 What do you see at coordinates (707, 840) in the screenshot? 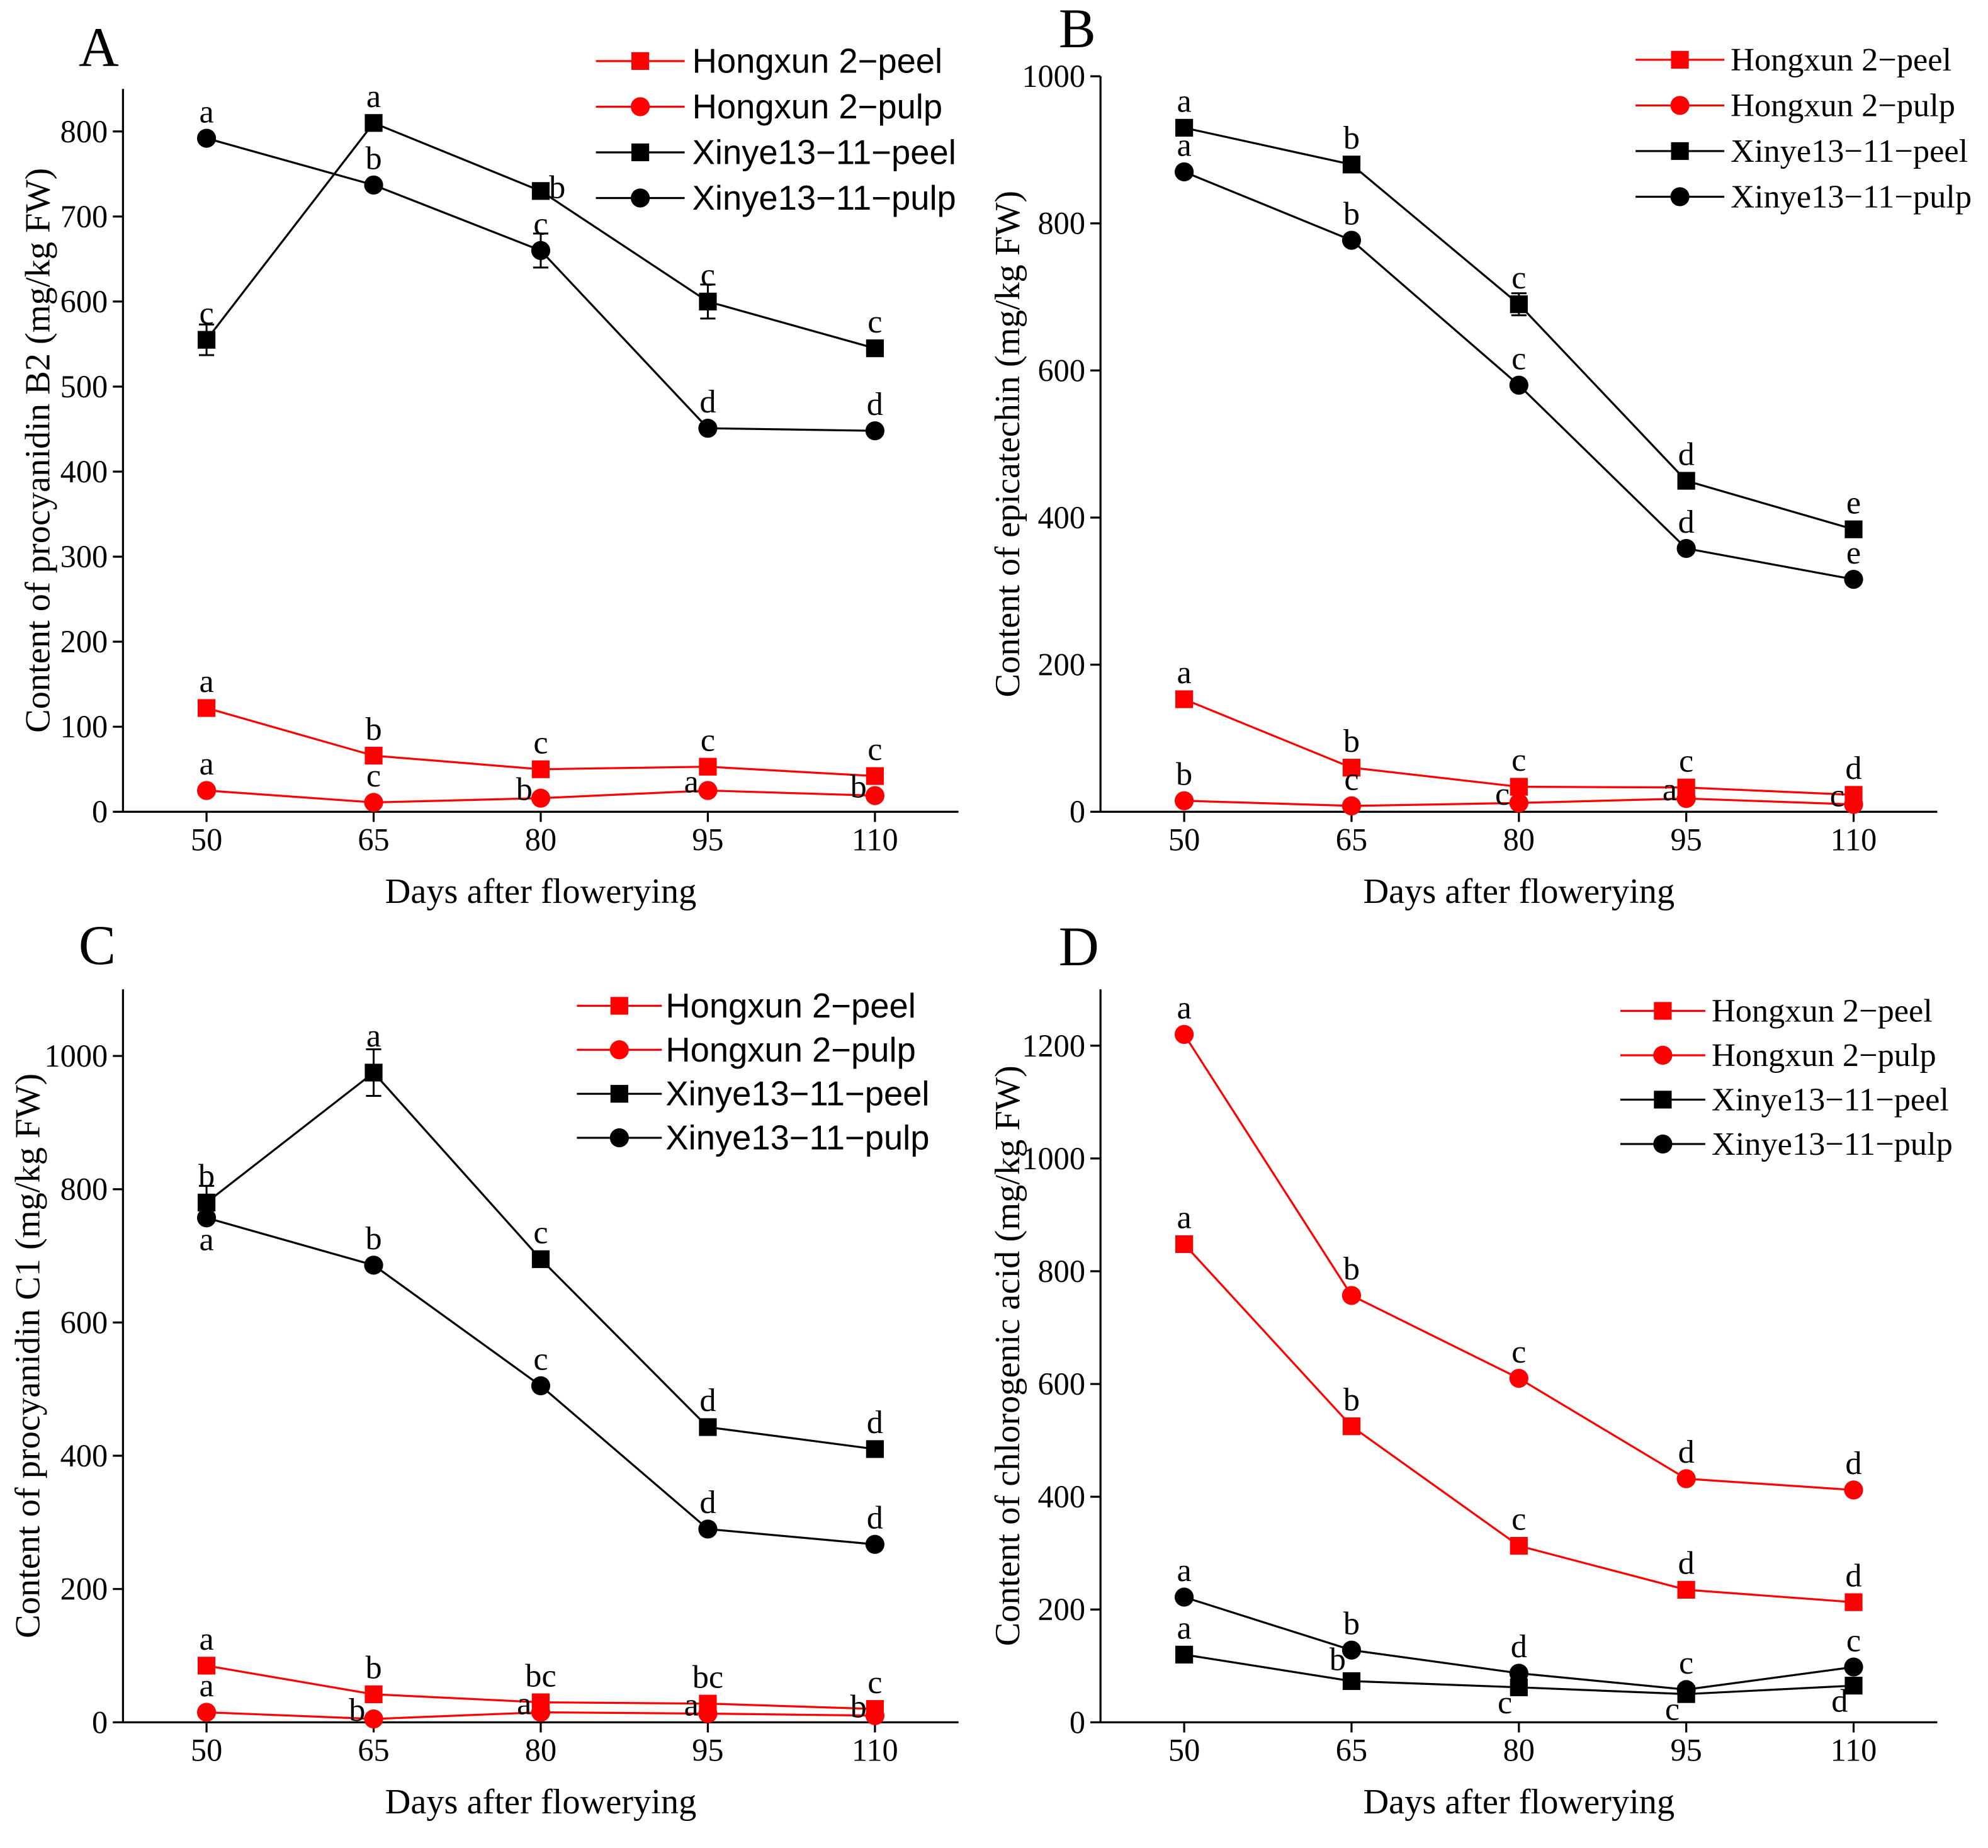
I see `x-tick-label: 95` at bounding box center [707, 840].